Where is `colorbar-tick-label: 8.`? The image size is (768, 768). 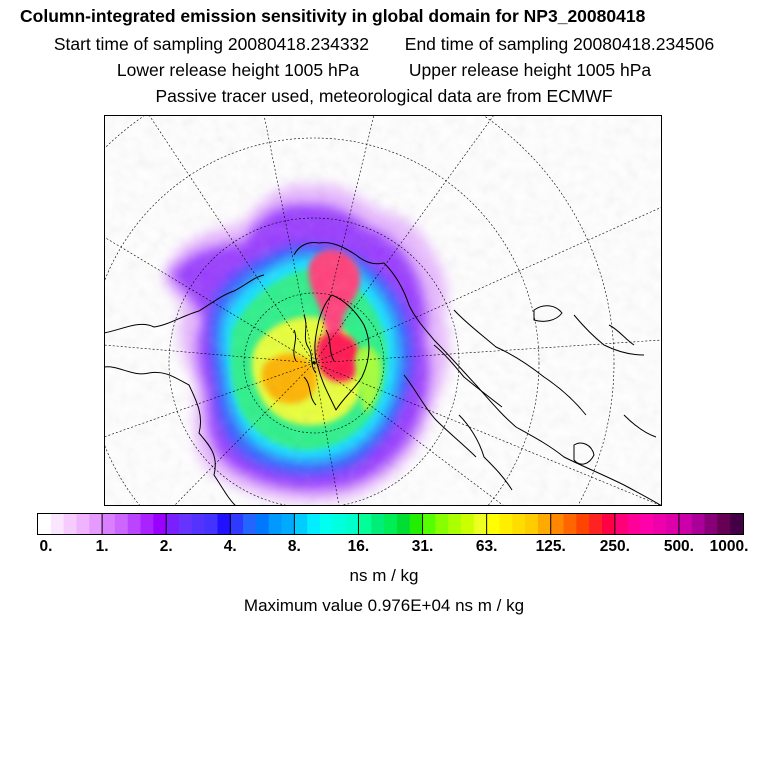 colorbar-tick-label: 8. is located at coordinates (294, 546).